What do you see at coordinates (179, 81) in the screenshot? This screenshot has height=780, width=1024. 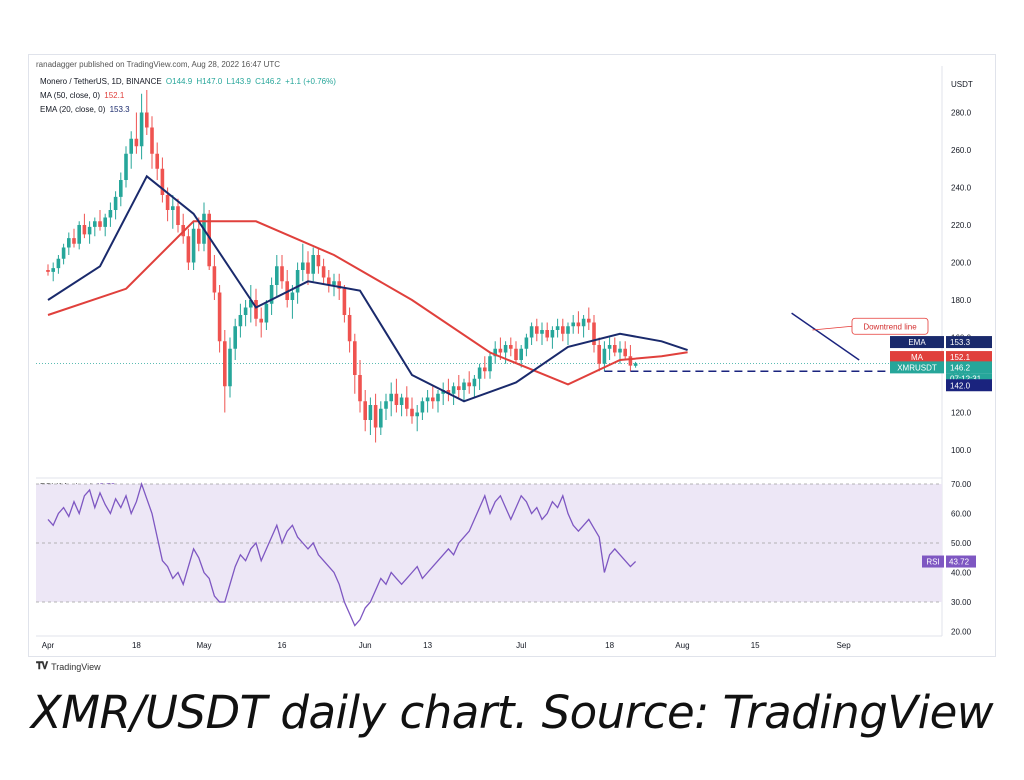 I see `open-value: O144.9` at bounding box center [179, 81].